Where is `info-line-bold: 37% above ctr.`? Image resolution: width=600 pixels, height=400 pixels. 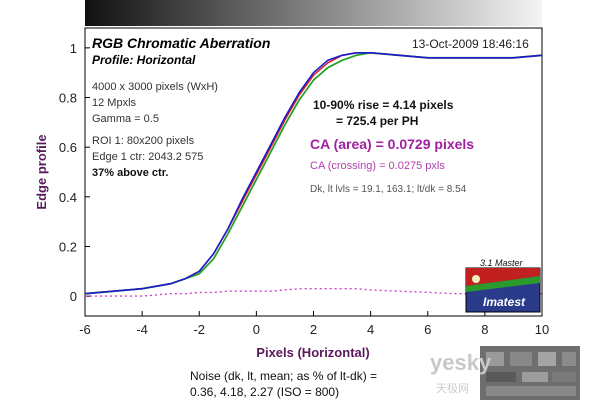 info-line-bold: 37% above ctr. is located at coordinates (130, 173).